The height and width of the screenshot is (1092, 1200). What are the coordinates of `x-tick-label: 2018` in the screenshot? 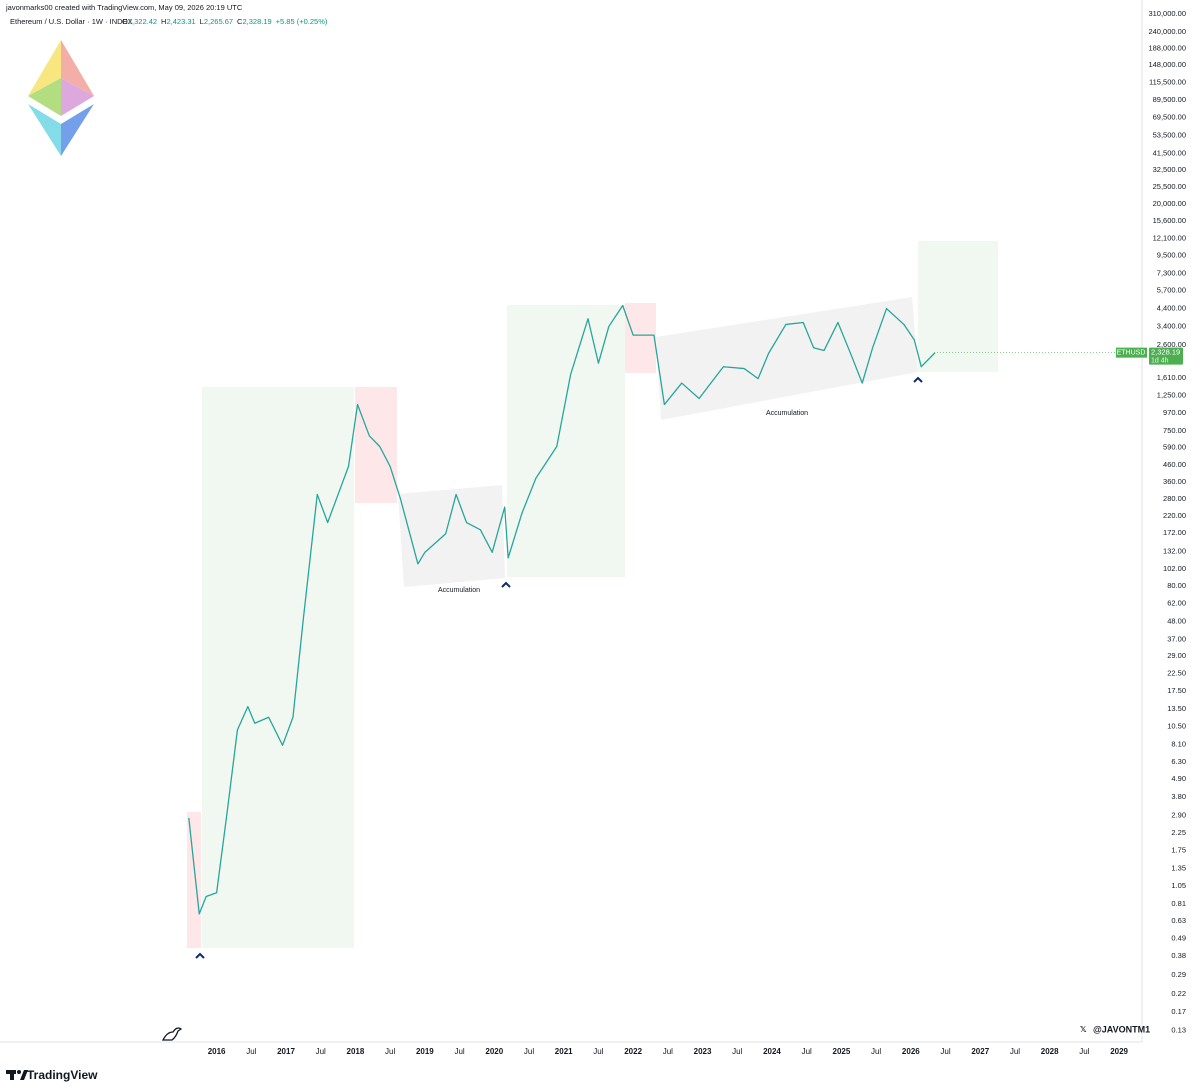 It's located at (356, 1051).